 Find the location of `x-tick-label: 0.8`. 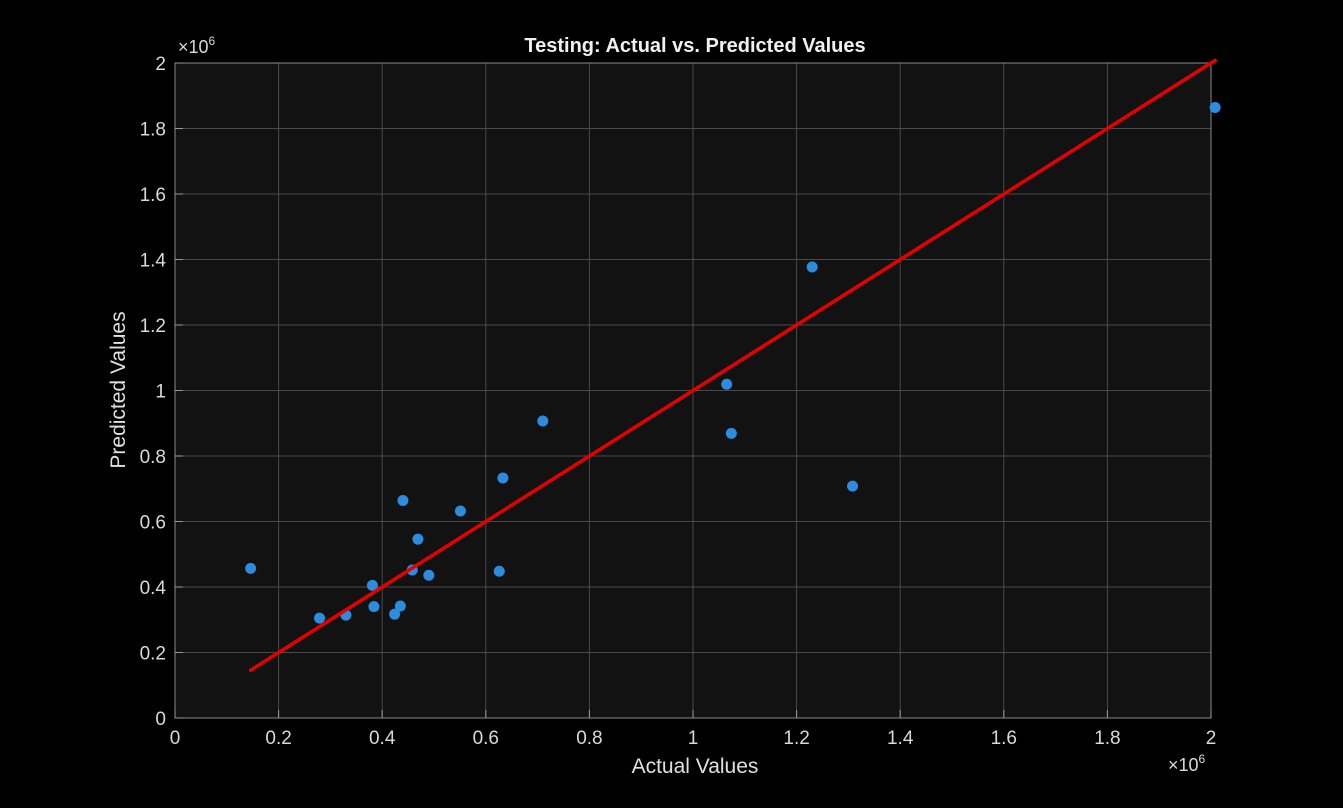

x-tick-label: 0.8 is located at coordinates (589, 738).